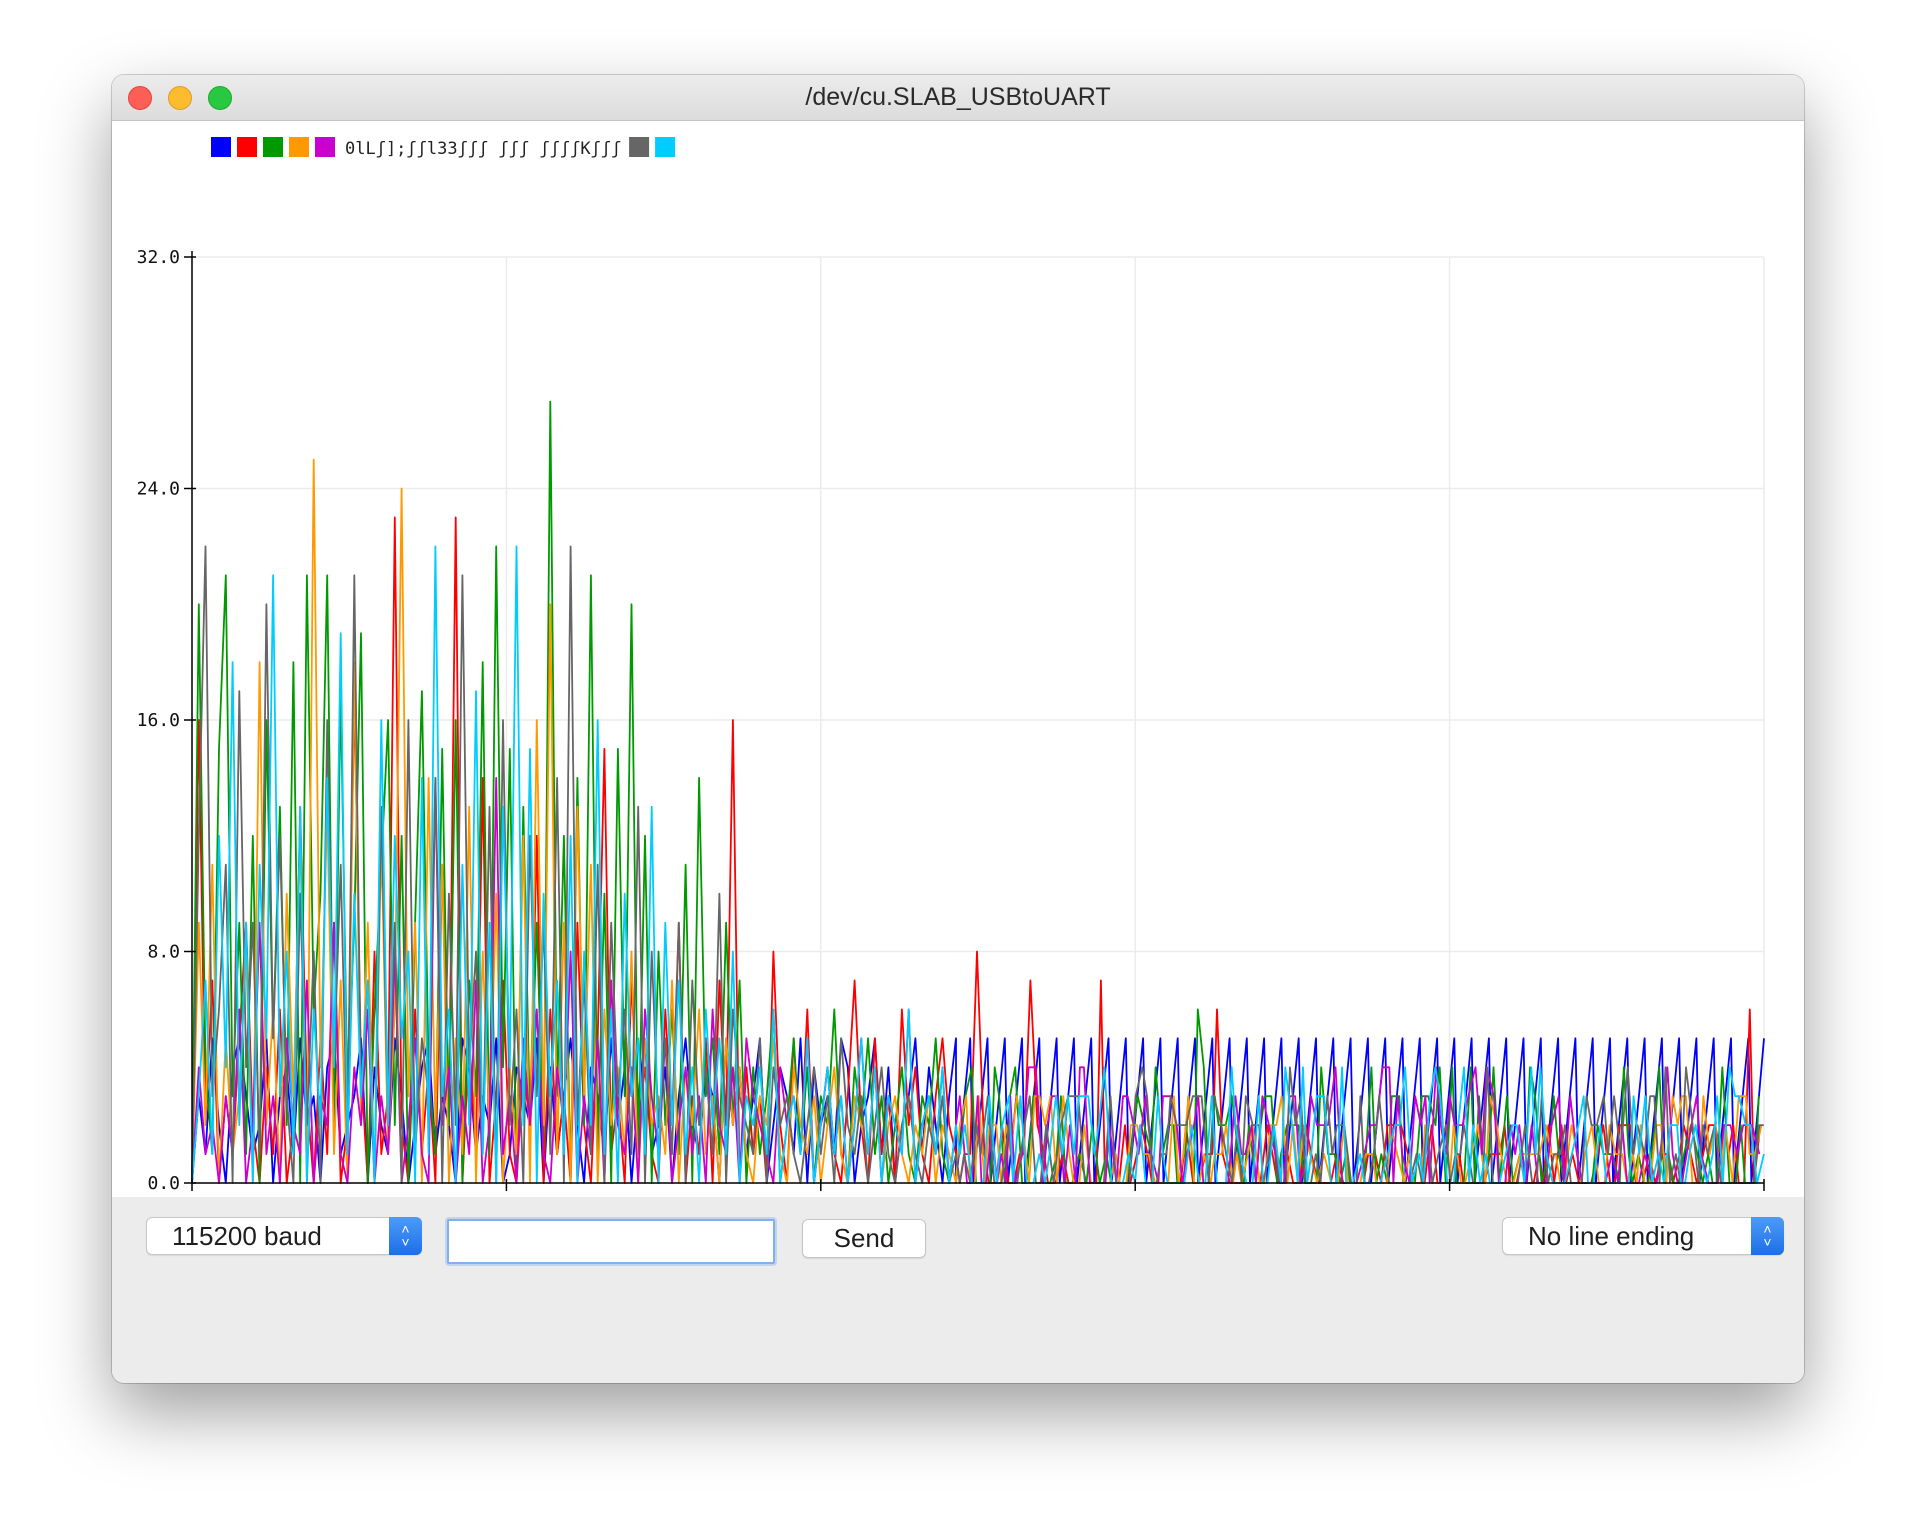  What do you see at coordinates (864, 1238) in the screenshot?
I see `send-button: Send` at bounding box center [864, 1238].